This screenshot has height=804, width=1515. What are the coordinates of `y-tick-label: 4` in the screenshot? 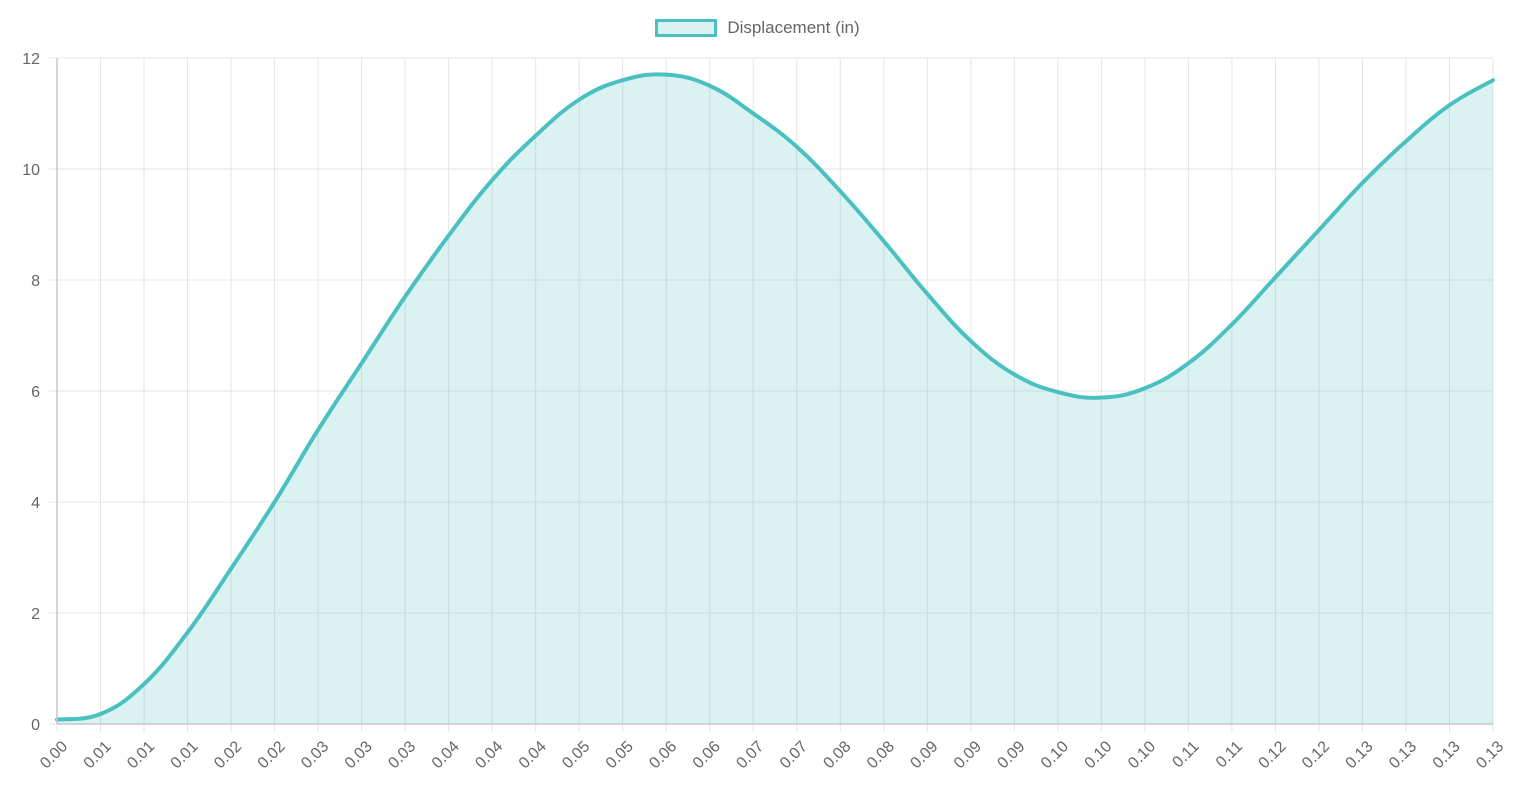 It's located at (35, 503).